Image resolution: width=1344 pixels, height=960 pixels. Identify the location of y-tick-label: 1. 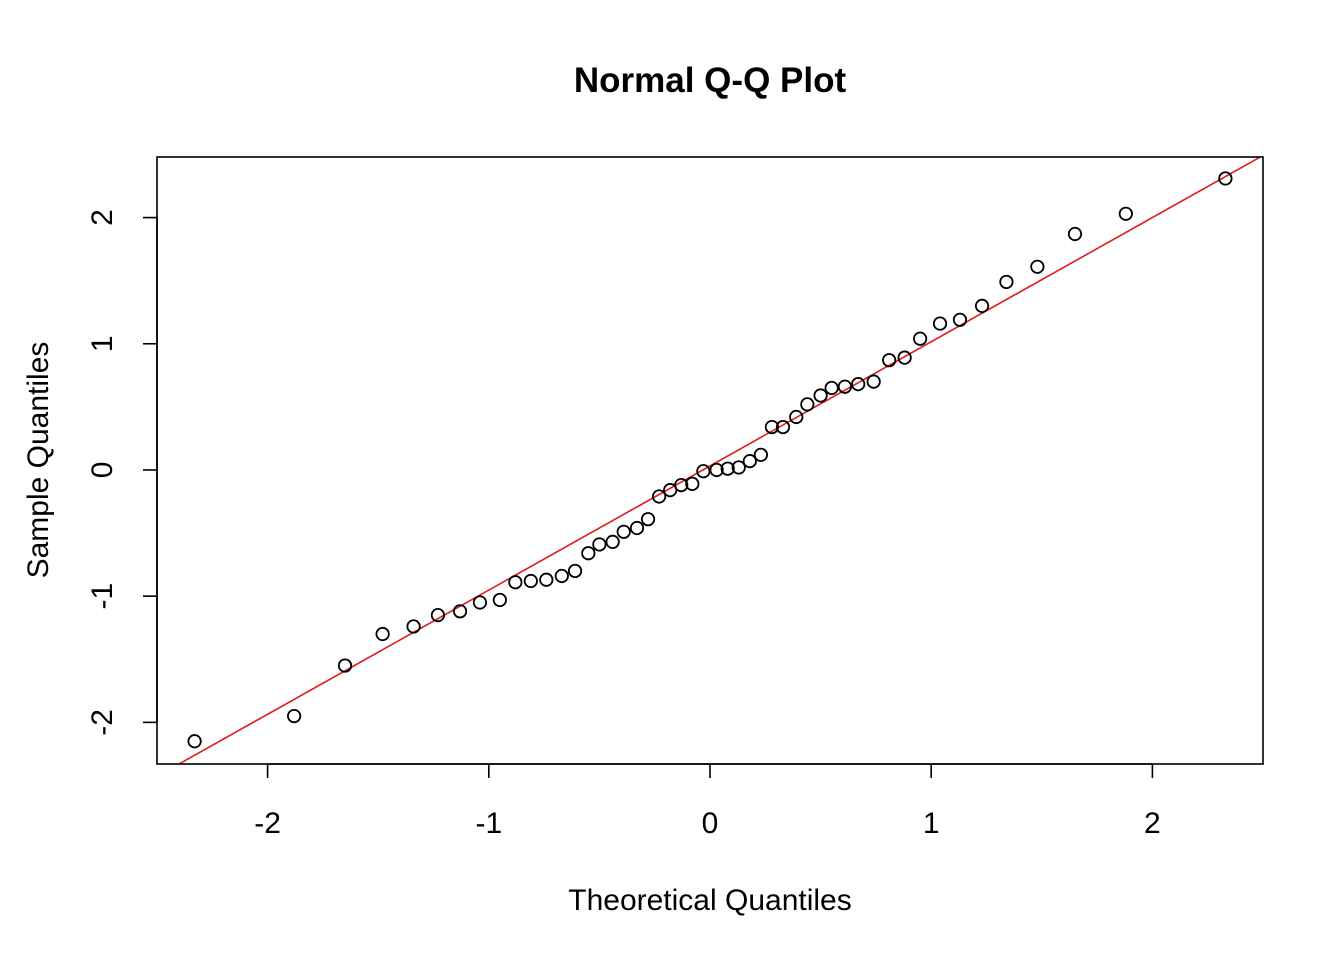
(102, 343).